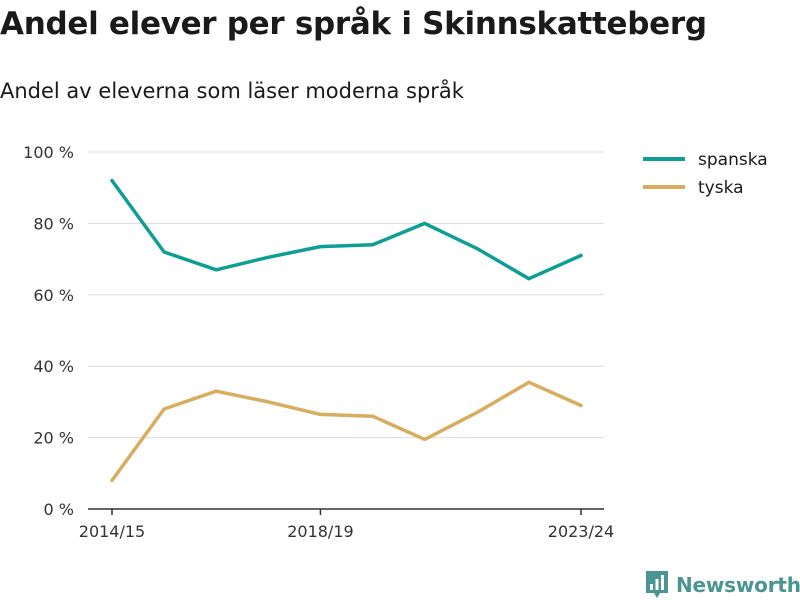  Describe the element at coordinates (581, 531) in the screenshot. I see `x-tick-label: 2023/24` at that location.